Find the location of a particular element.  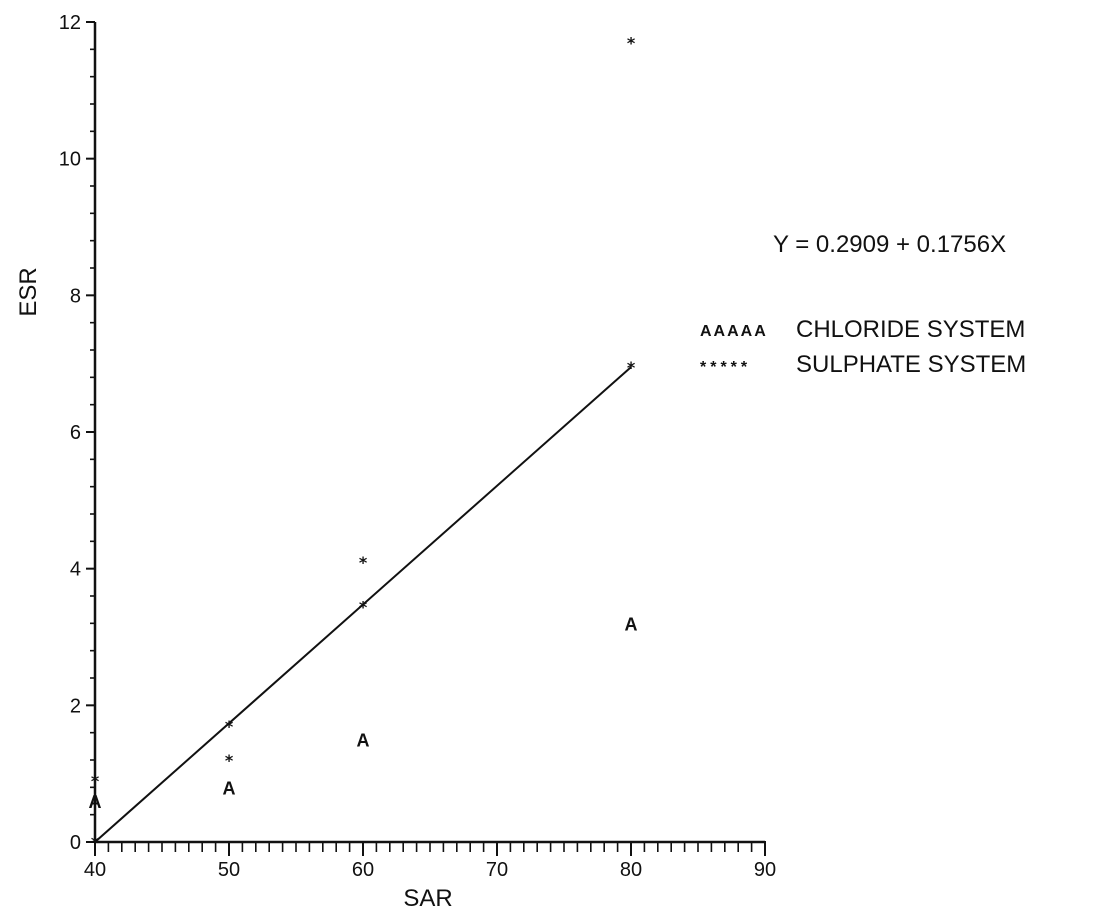

x-tick-label: 50 is located at coordinates (229, 870).